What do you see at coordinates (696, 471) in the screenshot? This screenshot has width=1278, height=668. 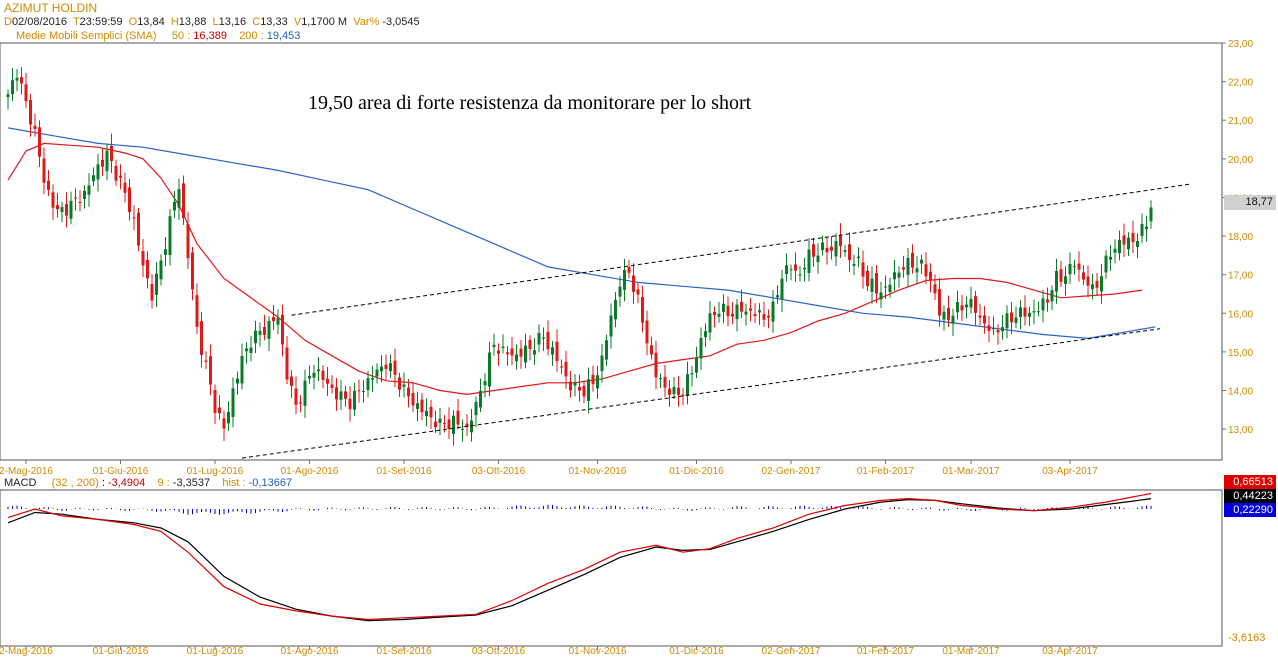 I see `x-tick-label: 01-Dic-2016` at bounding box center [696, 471].